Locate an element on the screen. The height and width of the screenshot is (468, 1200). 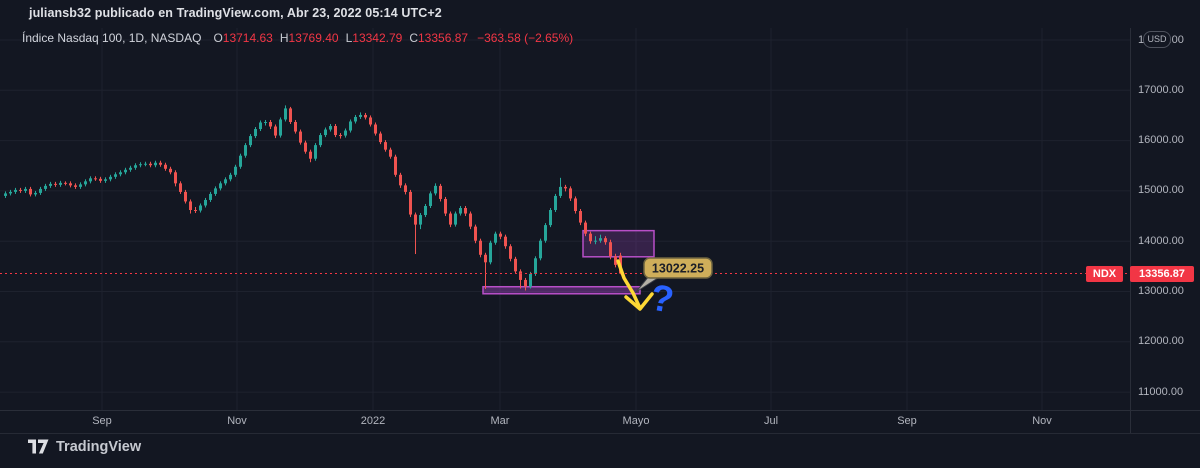
legend-ohlc-values: O13714.63 H13769.40 L13342.79 C13356.87 is located at coordinates (344, 38).